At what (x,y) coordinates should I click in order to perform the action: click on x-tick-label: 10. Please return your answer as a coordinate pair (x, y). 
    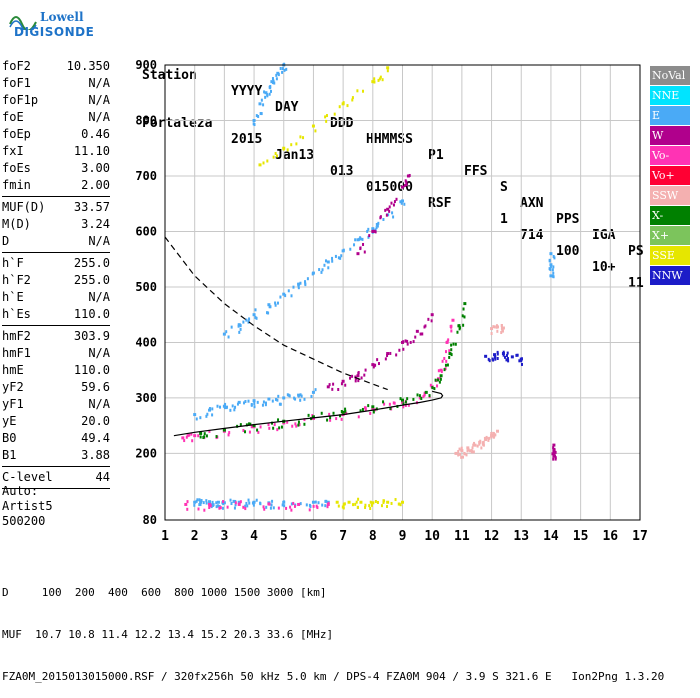
    Looking at the image, I should click on (432, 536).